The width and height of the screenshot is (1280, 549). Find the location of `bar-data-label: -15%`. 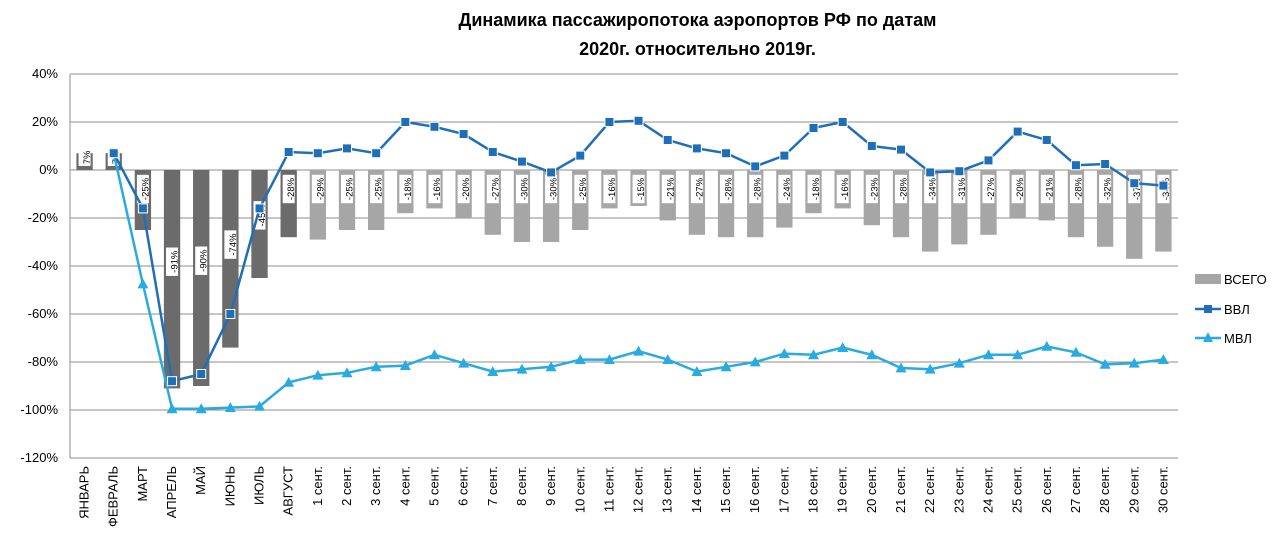

bar-data-label: -15% is located at coordinates (641, 188).